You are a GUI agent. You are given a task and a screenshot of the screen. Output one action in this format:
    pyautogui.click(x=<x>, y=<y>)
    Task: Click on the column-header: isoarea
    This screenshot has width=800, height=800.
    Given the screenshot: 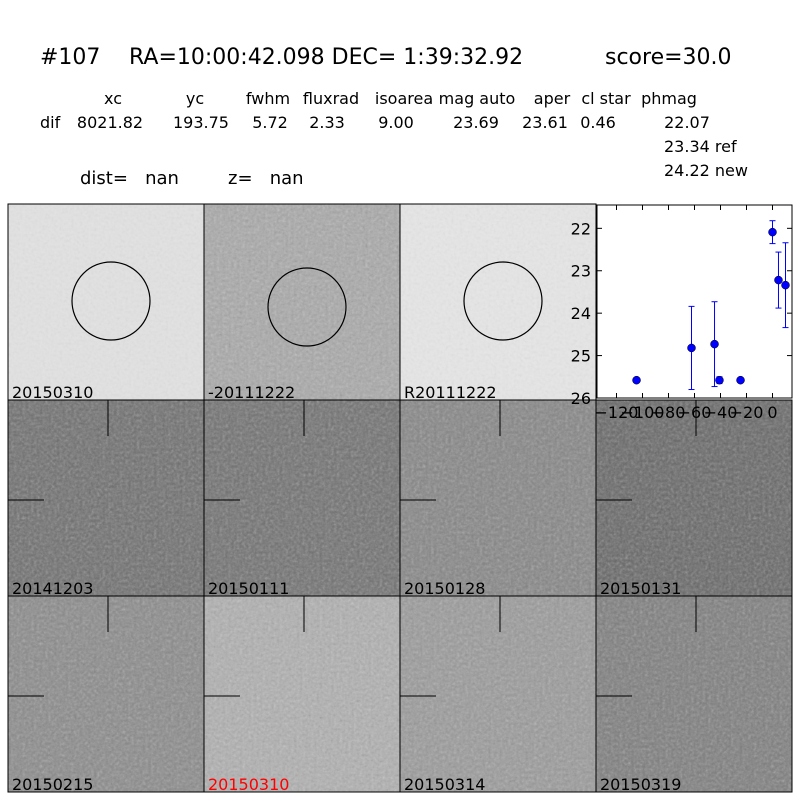 What is the action you would take?
    pyautogui.click(x=404, y=98)
    